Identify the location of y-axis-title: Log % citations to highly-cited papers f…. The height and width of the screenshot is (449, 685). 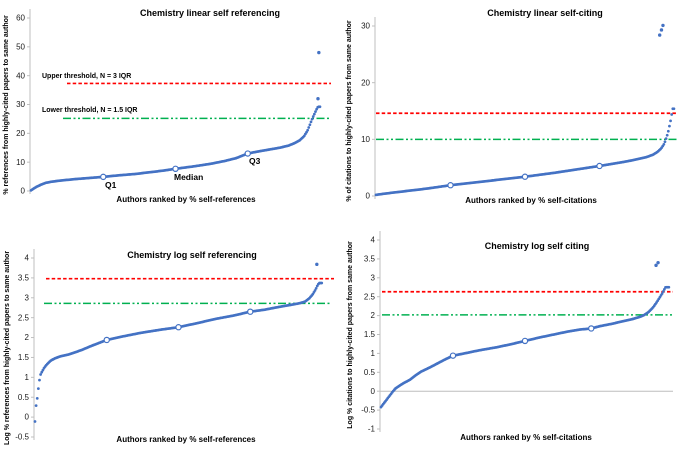
(350, 334).